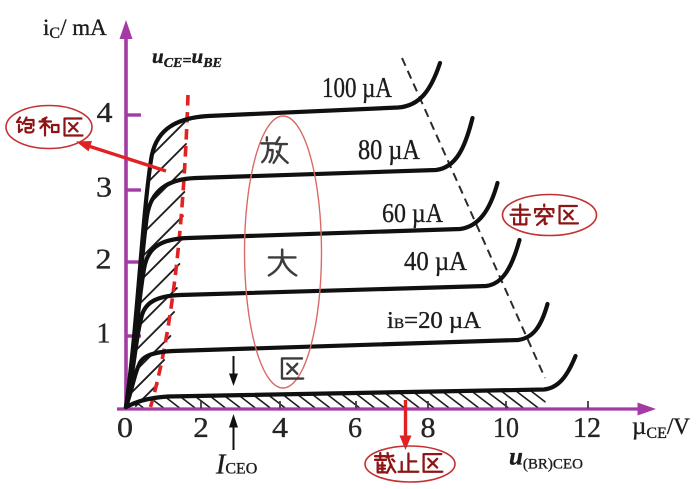  What do you see at coordinates (506, 428) in the screenshot?
I see `svg-text: 10` at bounding box center [506, 428].